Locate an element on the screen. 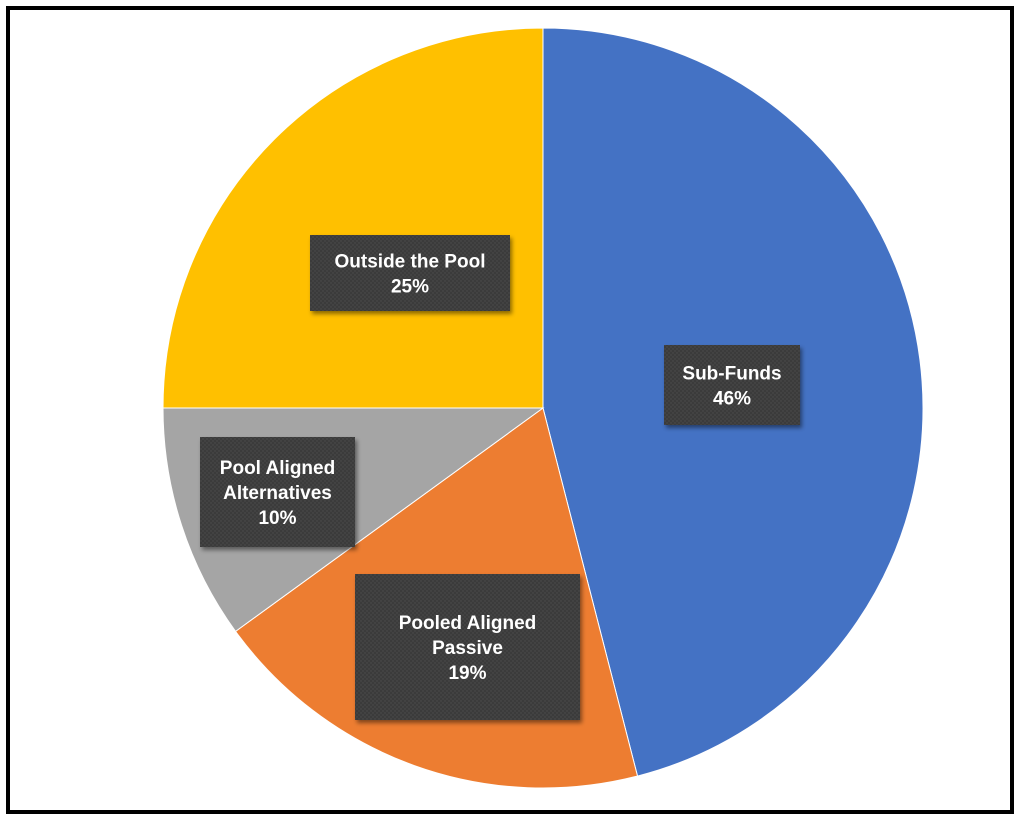 Image resolution: width=1014 pixels, height=819 pixels. data-label-pool-aligned-alternatives: Pool Aligned Alternatives 10% is located at coordinates (277, 492).